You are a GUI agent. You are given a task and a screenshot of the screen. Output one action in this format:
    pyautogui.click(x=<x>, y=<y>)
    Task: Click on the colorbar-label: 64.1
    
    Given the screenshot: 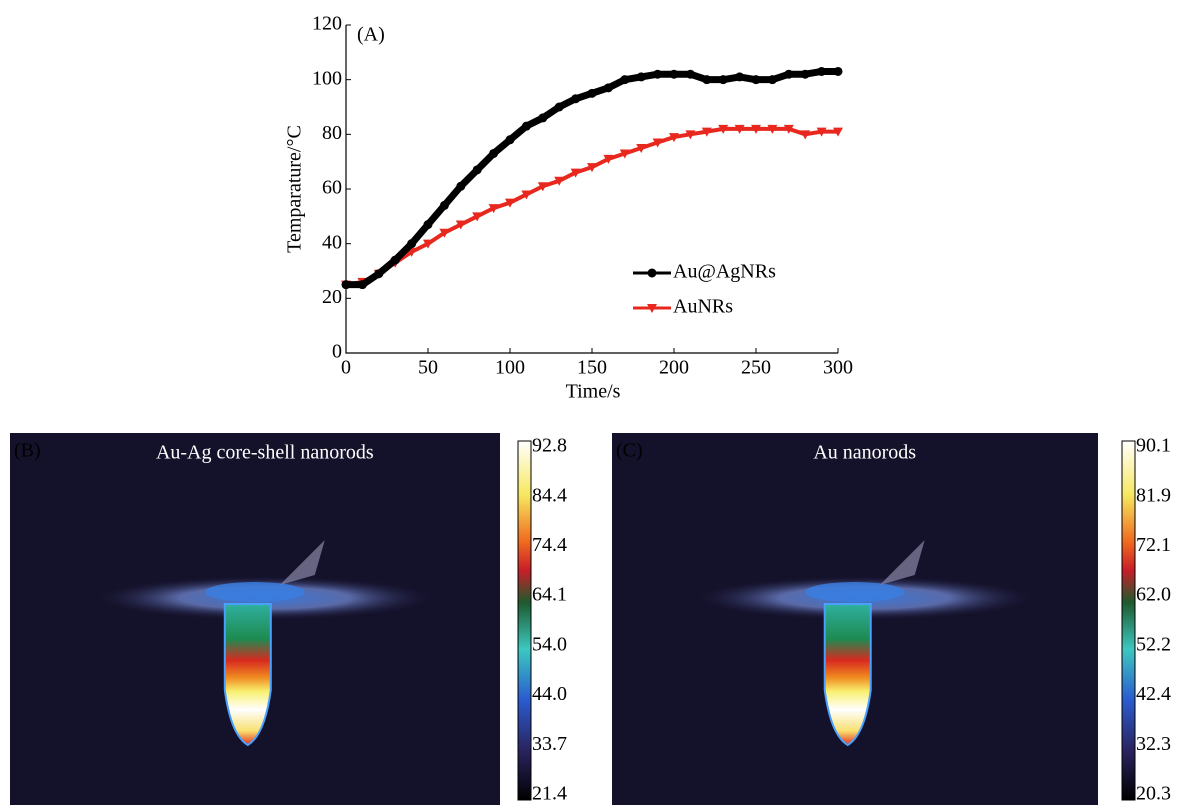 What is the action you would take?
    pyautogui.click(x=549, y=595)
    